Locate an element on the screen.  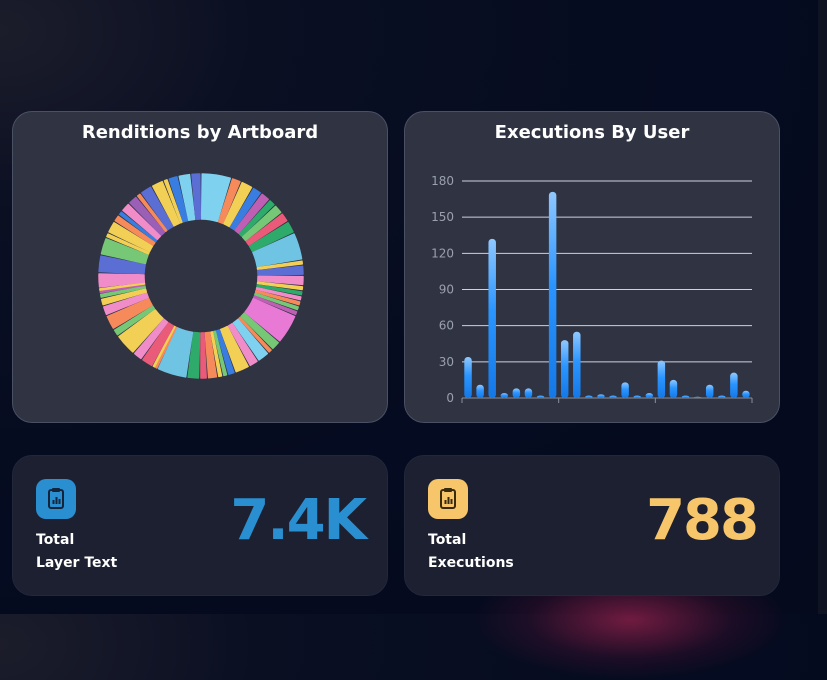
layer-text-stat-value: 7.4K is located at coordinates (298, 520).